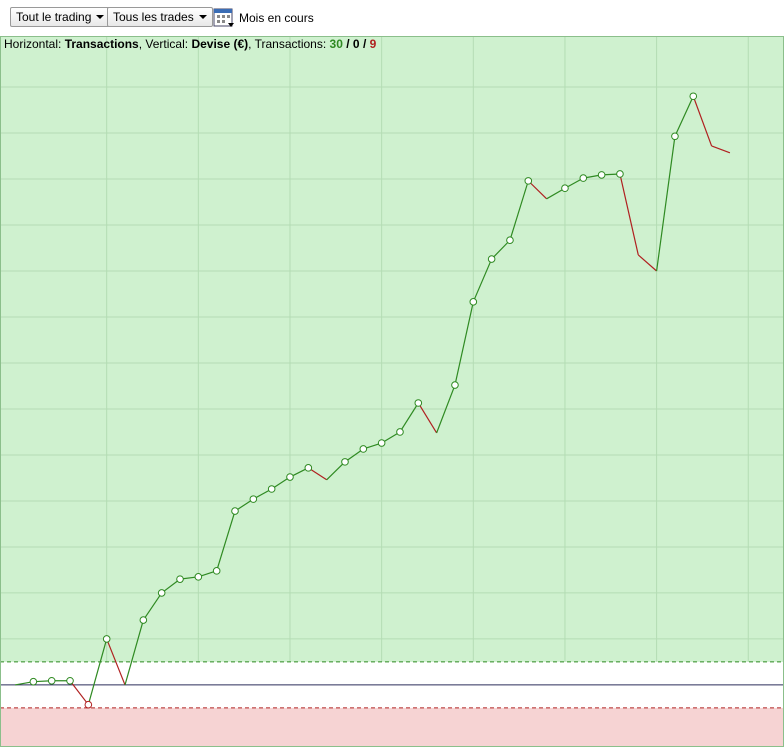  What do you see at coordinates (163, 44) in the screenshot?
I see `label: , Vertical:` at bounding box center [163, 44].